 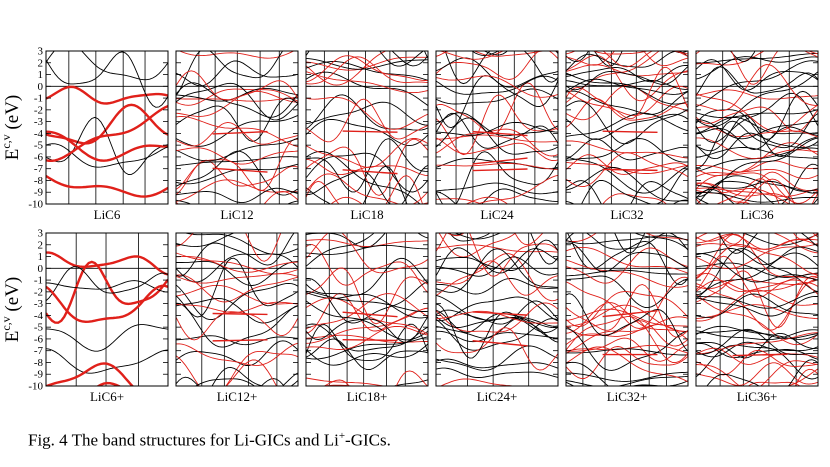 I want to click on y-tick-label: 1, so click(x=41, y=257).